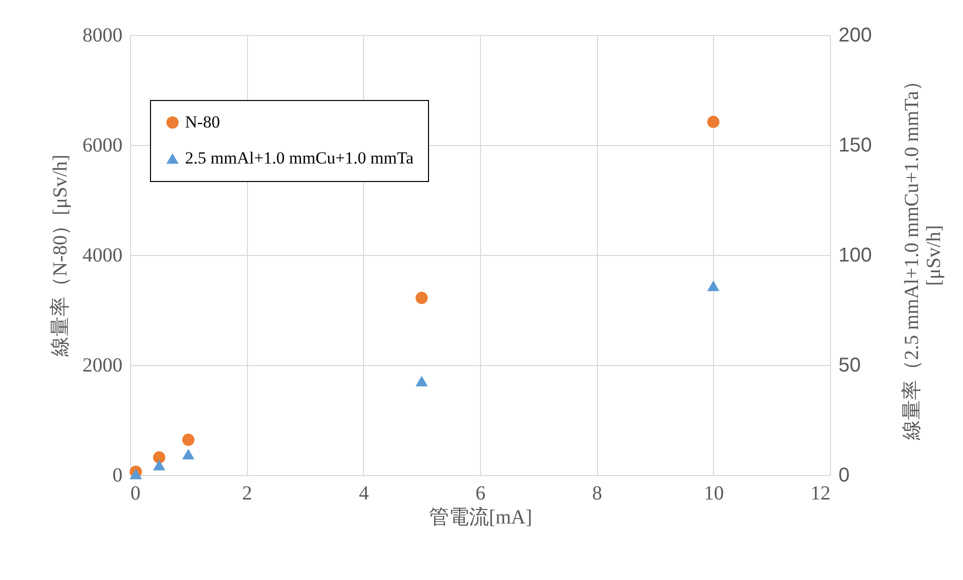 Image resolution: width=963 pixels, height=580 pixels. What do you see at coordinates (855, 145) in the screenshot?
I see `y2-tick-label: 150` at bounding box center [855, 145].